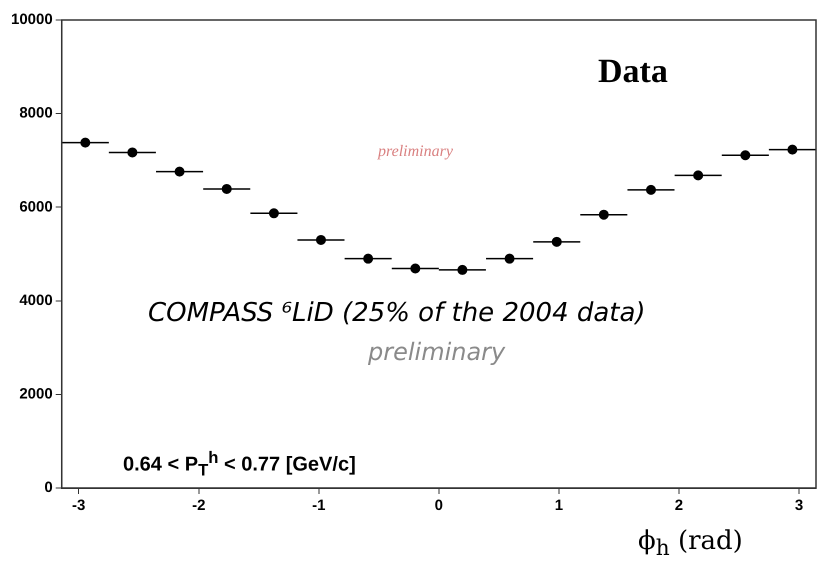 This screenshot has width=838, height=579. Describe the element at coordinates (79, 505) in the screenshot. I see `x-tick-label: -3` at that location.